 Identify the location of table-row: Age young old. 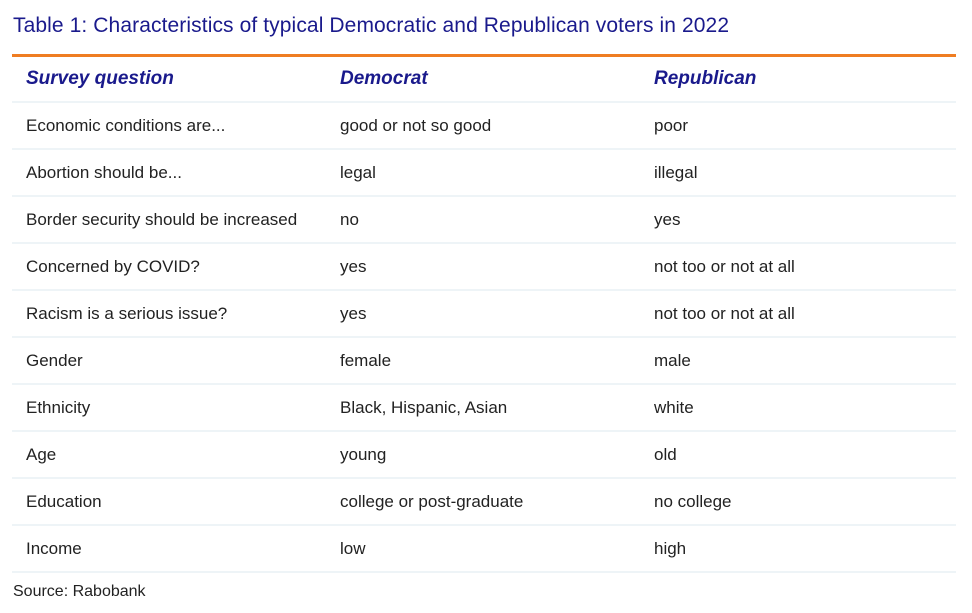
(484, 455).